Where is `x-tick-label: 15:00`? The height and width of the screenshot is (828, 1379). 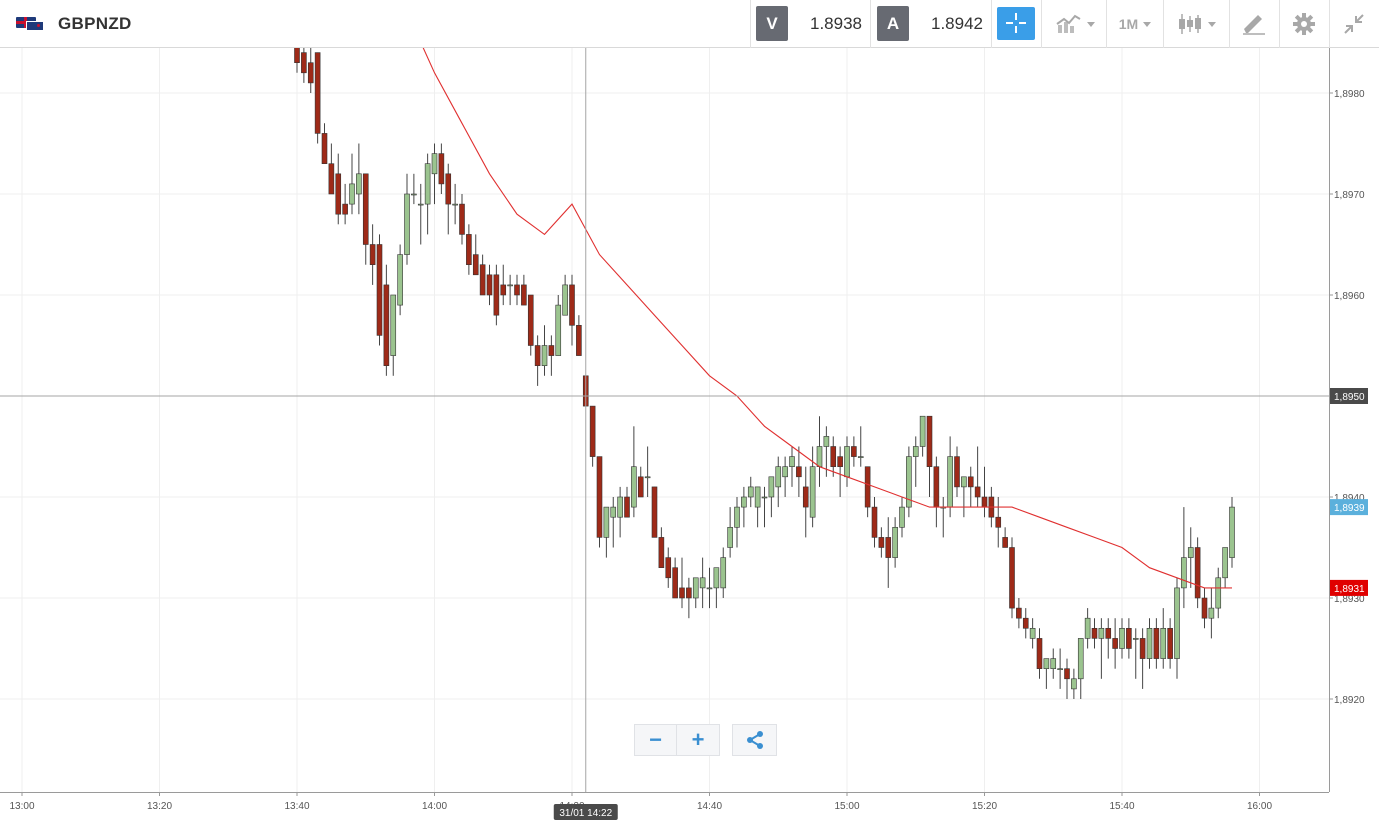
x-tick-label: 15:00 is located at coordinates (846, 806).